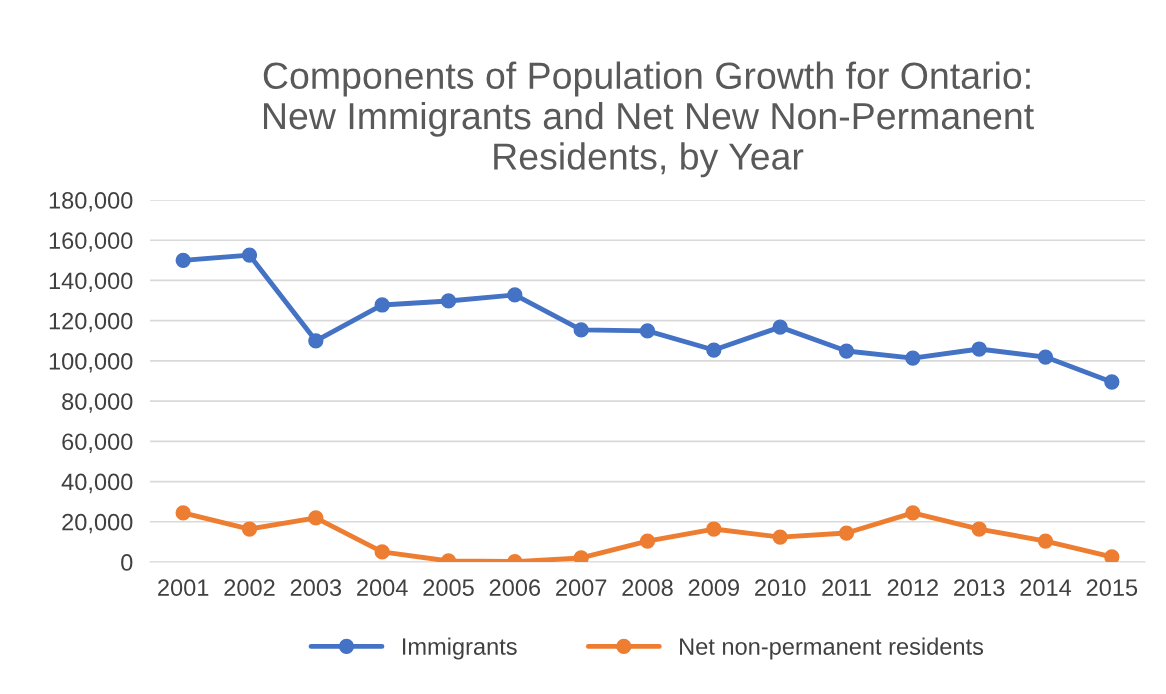 This screenshot has width=1166, height=694. I want to click on y-tick-label: 140,000, so click(91, 282).